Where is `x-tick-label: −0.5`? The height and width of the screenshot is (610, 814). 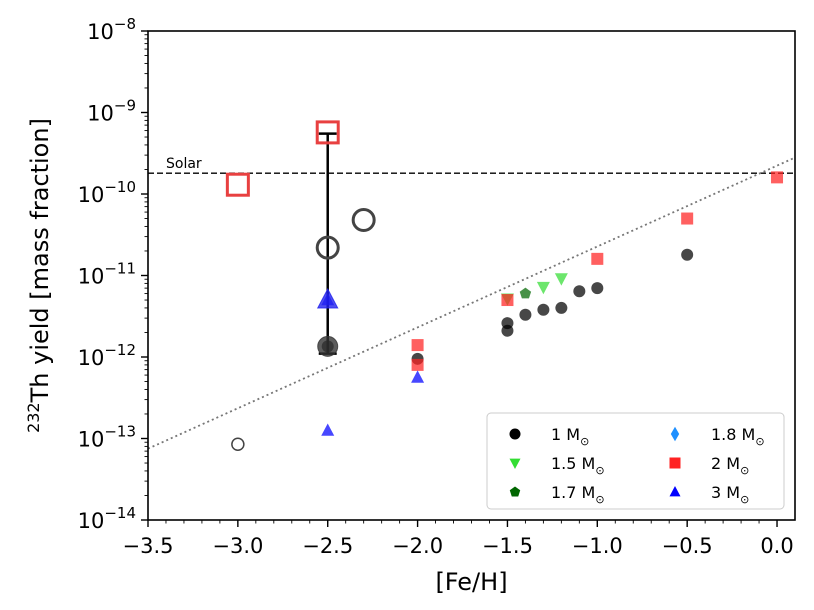 x-tick-label: −0.5 is located at coordinates (687, 546).